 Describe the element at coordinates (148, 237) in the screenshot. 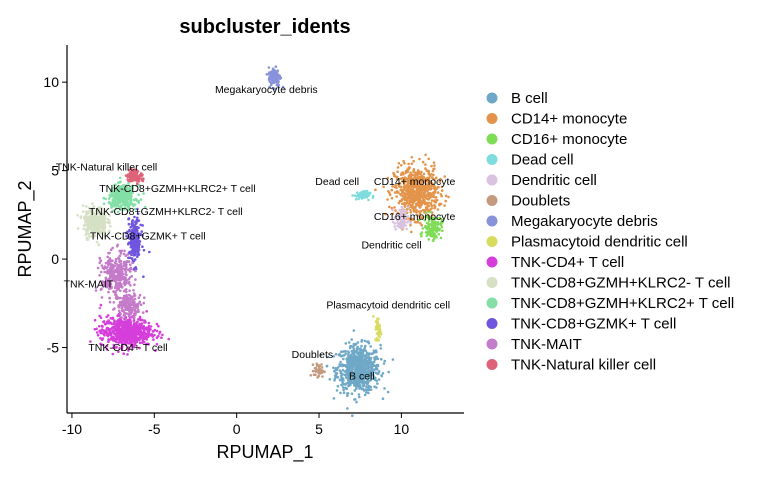

I see `cluster-label: TNK-CD8+GZMK+ T cell` at that location.